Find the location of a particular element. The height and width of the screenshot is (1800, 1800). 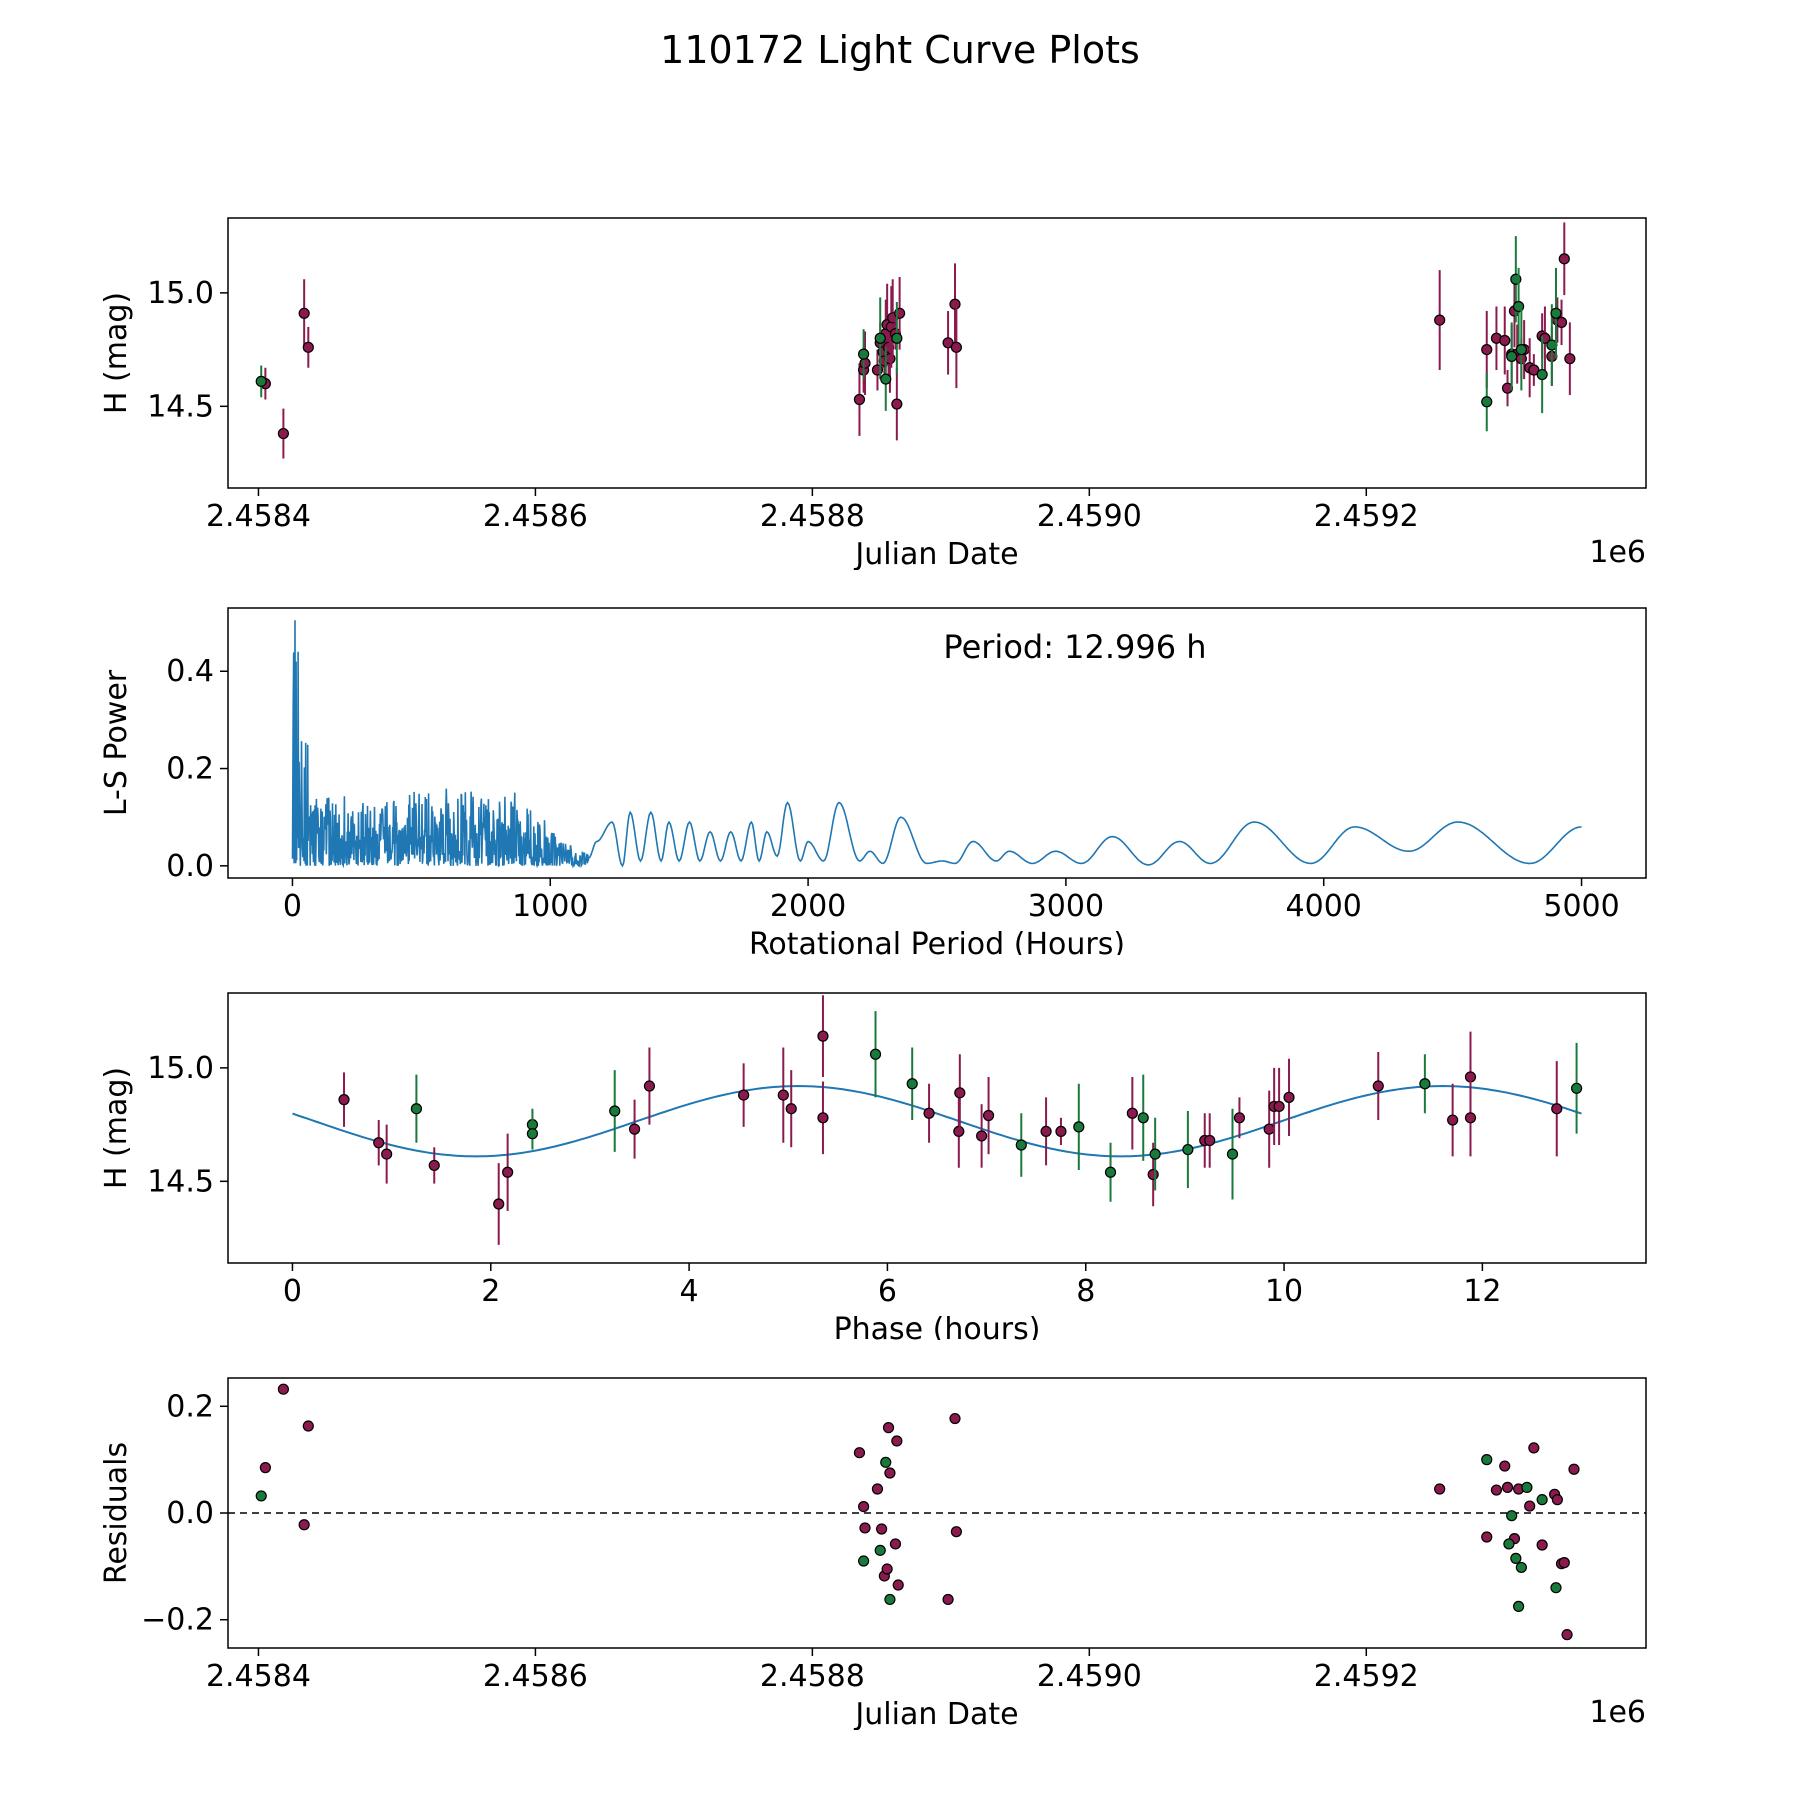

x-tick-label: 4000 is located at coordinates (1324, 906).